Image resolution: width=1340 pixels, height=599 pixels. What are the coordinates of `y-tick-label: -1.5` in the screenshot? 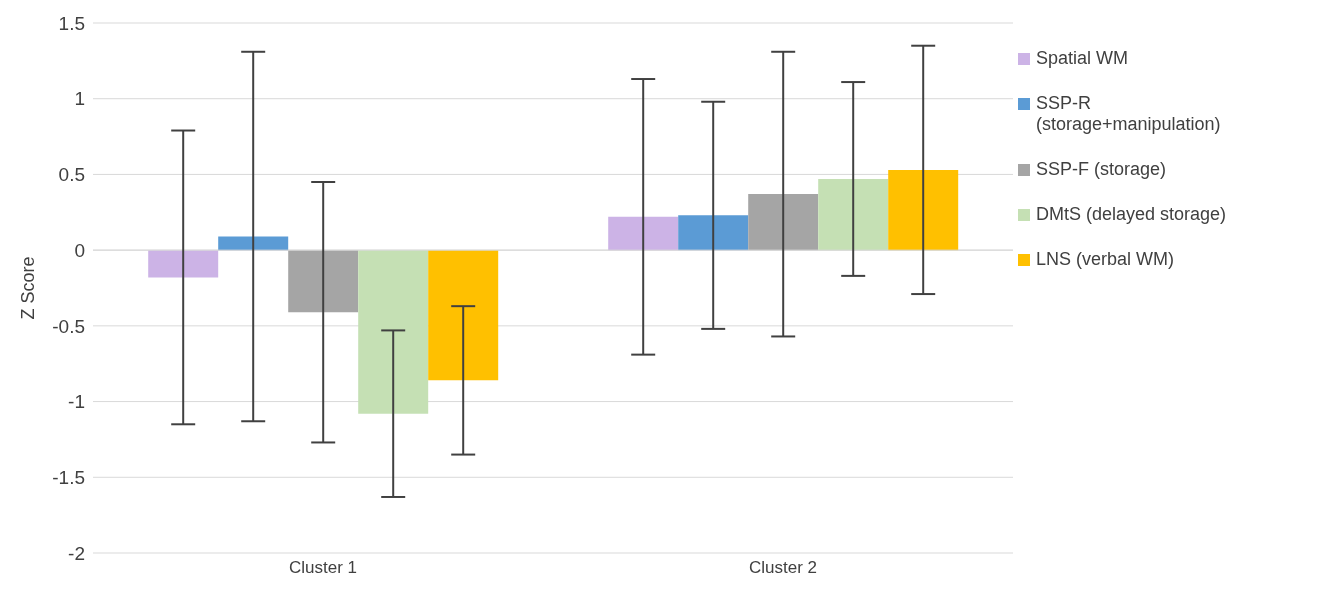 It's located at (68, 478).